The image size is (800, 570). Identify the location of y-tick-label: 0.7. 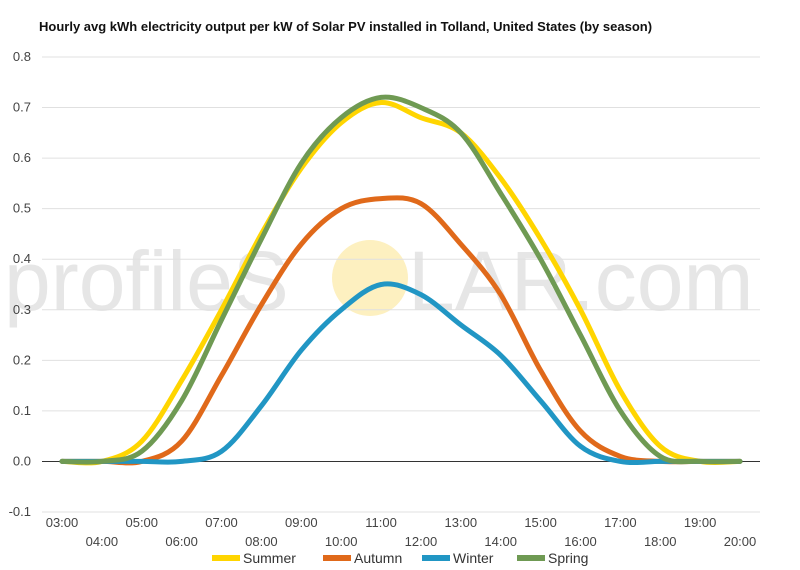
(22, 107).